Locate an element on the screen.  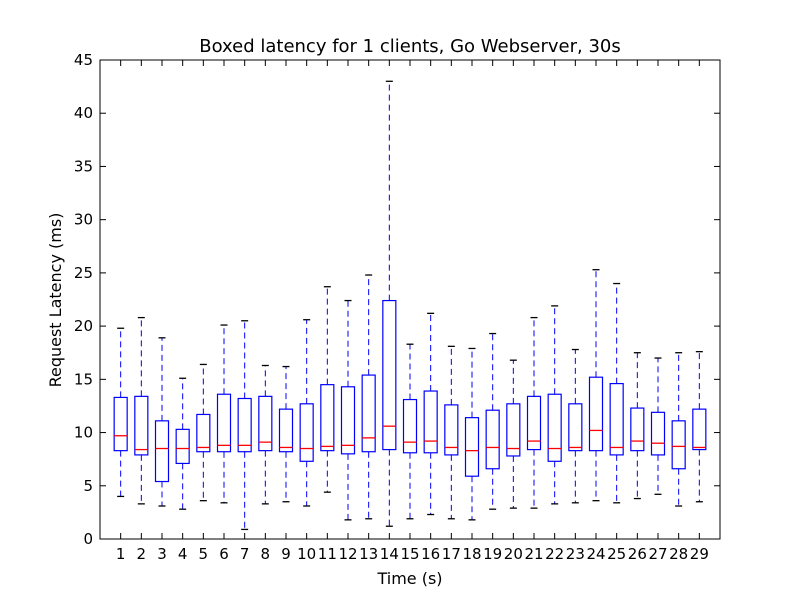
x-tick-label: 10 is located at coordinates (306, 554).